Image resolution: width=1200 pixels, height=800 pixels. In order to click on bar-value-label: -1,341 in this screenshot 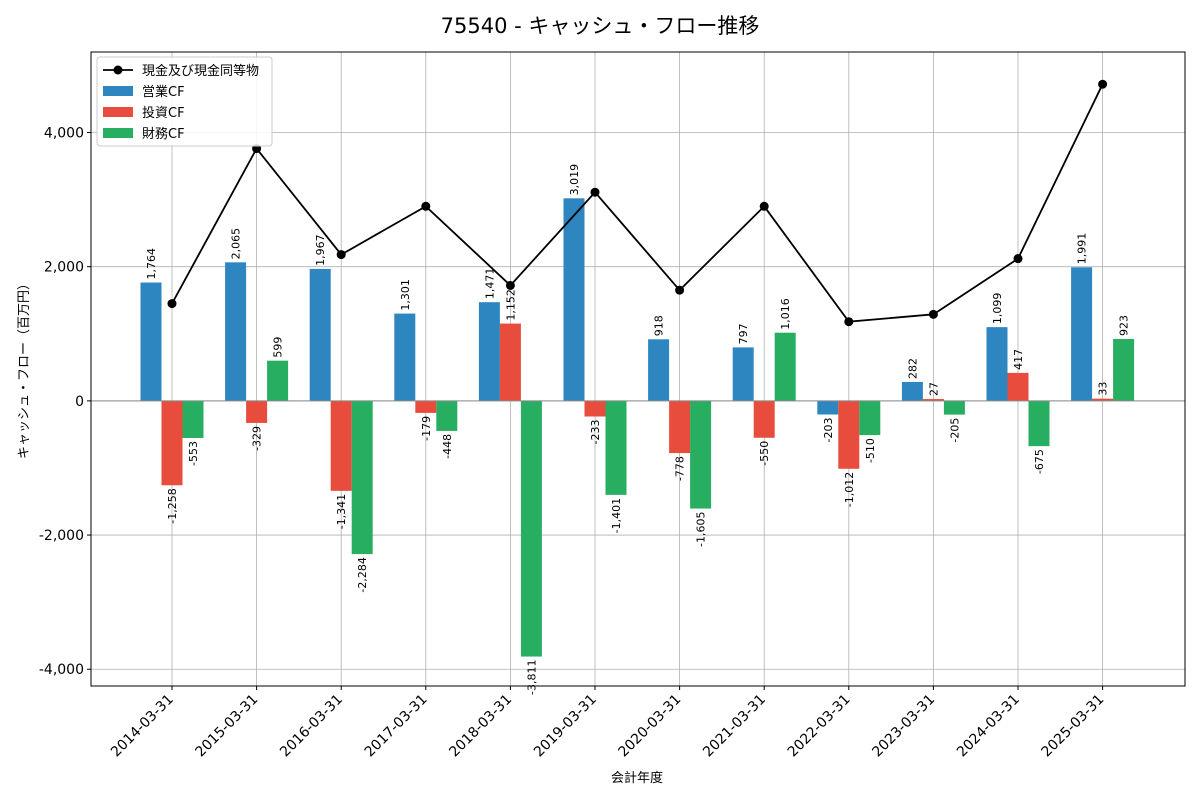, I will do `click(341, 511)`.